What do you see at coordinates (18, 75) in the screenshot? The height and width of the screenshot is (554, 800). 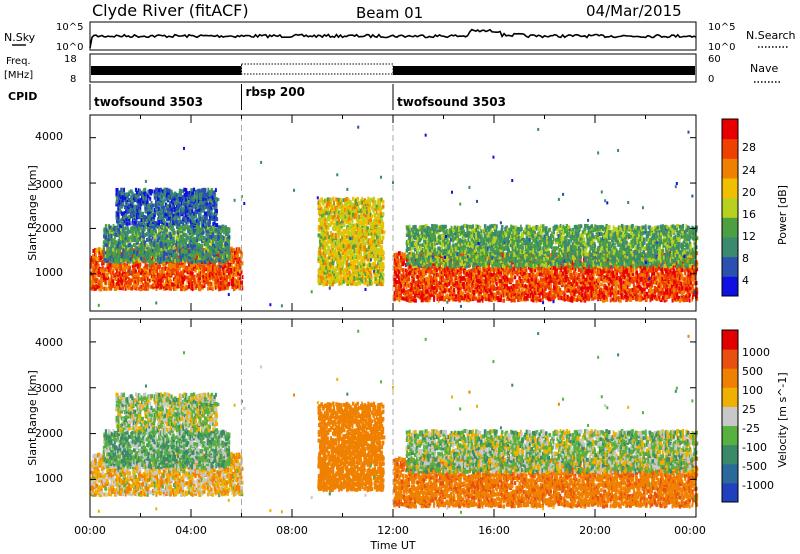 I see `freq-unit-label: [MHz]` at bounding box center [18, 75].